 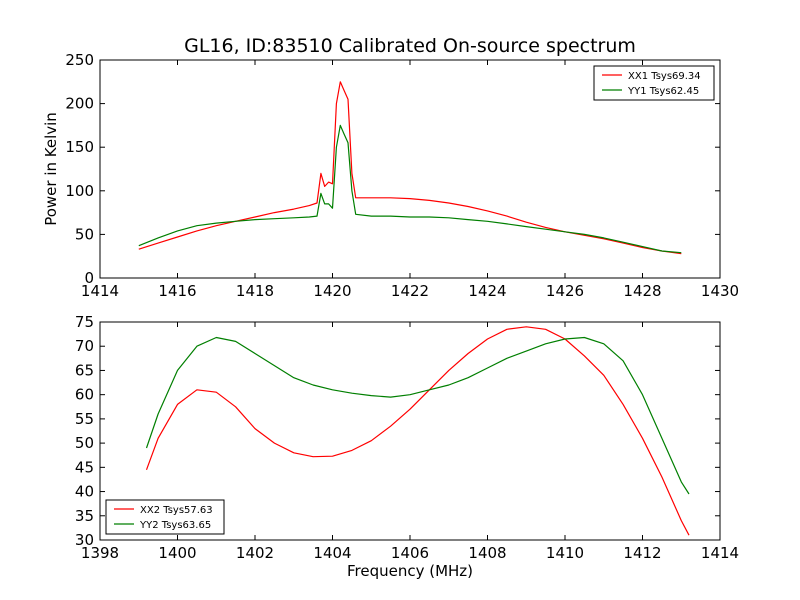 I want to click on legend: XX1 Tsys69.34 YY1 Tsys62.45, so click(x=654, y=83).